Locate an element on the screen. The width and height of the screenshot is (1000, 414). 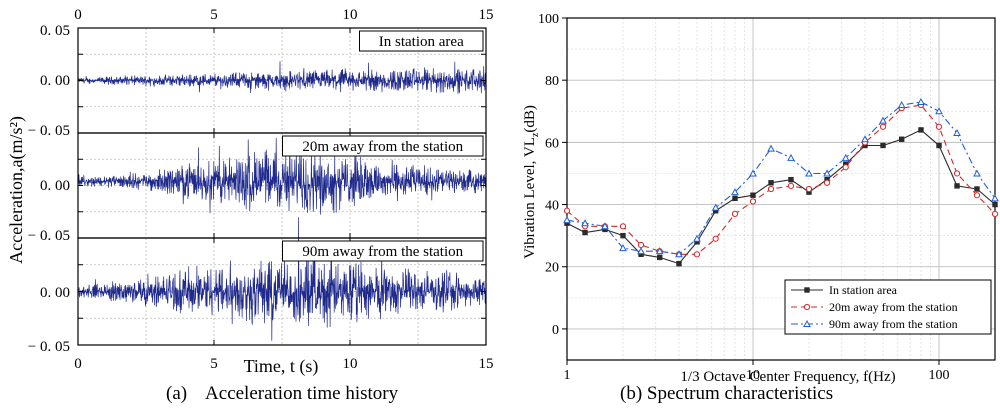
y-tick-label: 0. 05 is located at coordinates (55, 31).